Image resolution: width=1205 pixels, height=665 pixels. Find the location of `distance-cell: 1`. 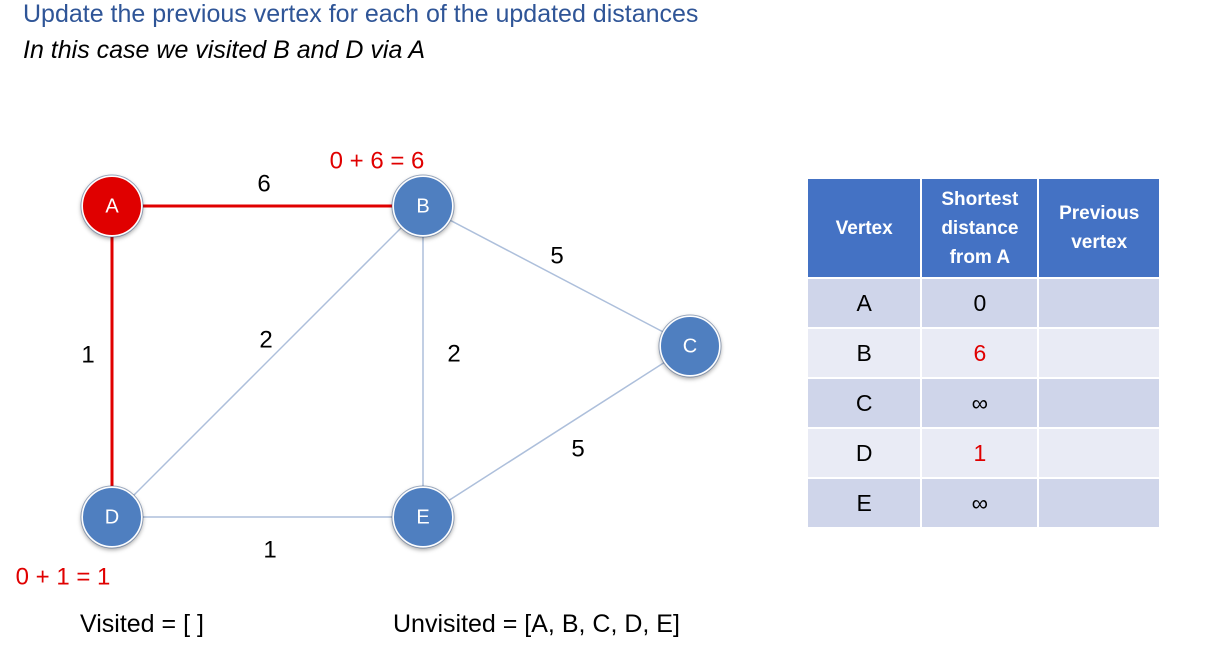

distance-cell: 1 is located at coordinates (980, 453).